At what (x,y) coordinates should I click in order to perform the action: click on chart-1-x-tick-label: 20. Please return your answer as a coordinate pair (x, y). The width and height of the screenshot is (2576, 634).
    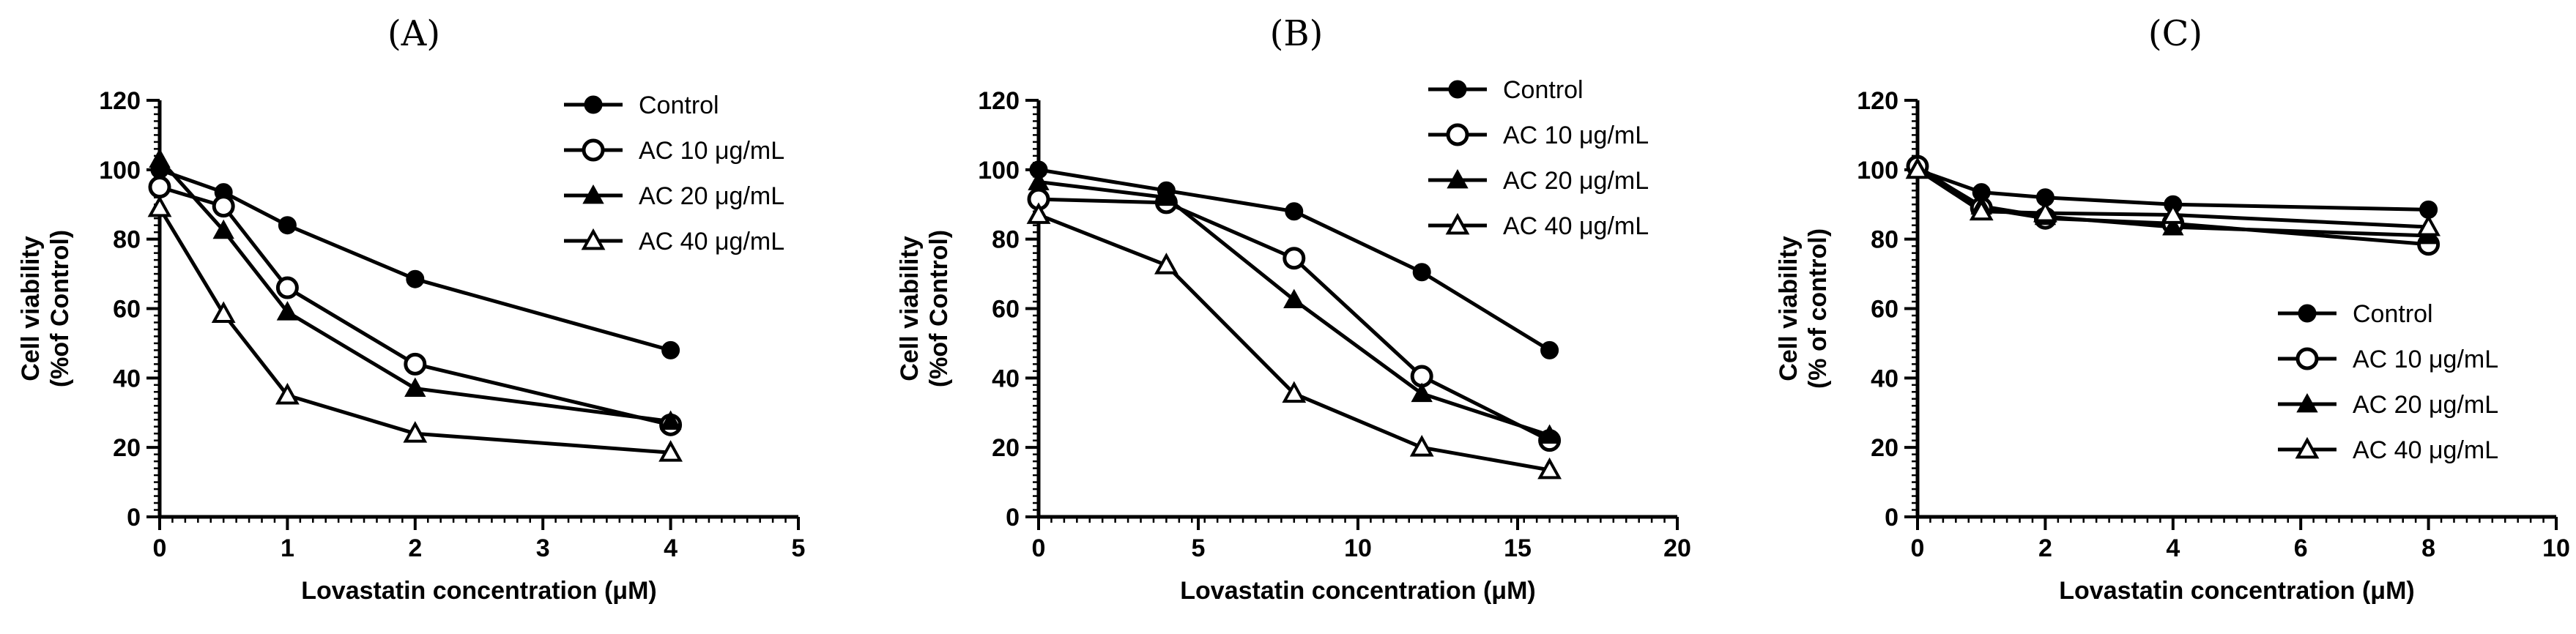
    Looking at the image, I should click on (1677, 548).